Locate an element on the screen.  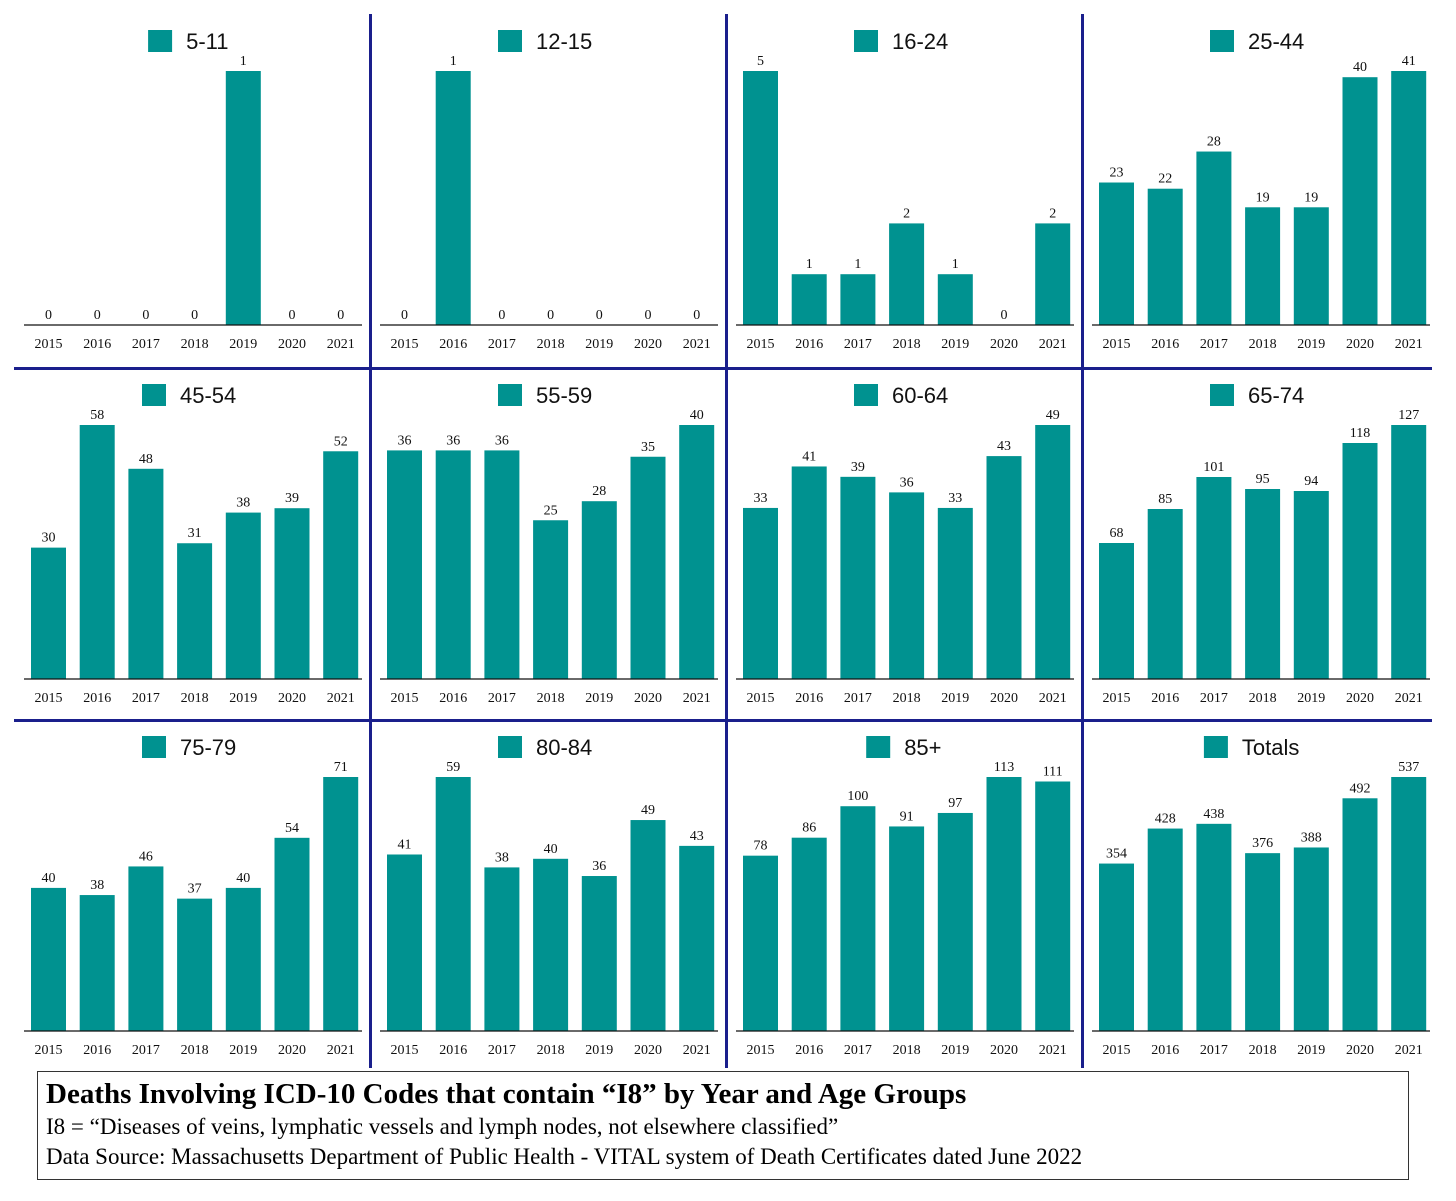
legend-label: 12-15 is located at coordinates (564, 41).